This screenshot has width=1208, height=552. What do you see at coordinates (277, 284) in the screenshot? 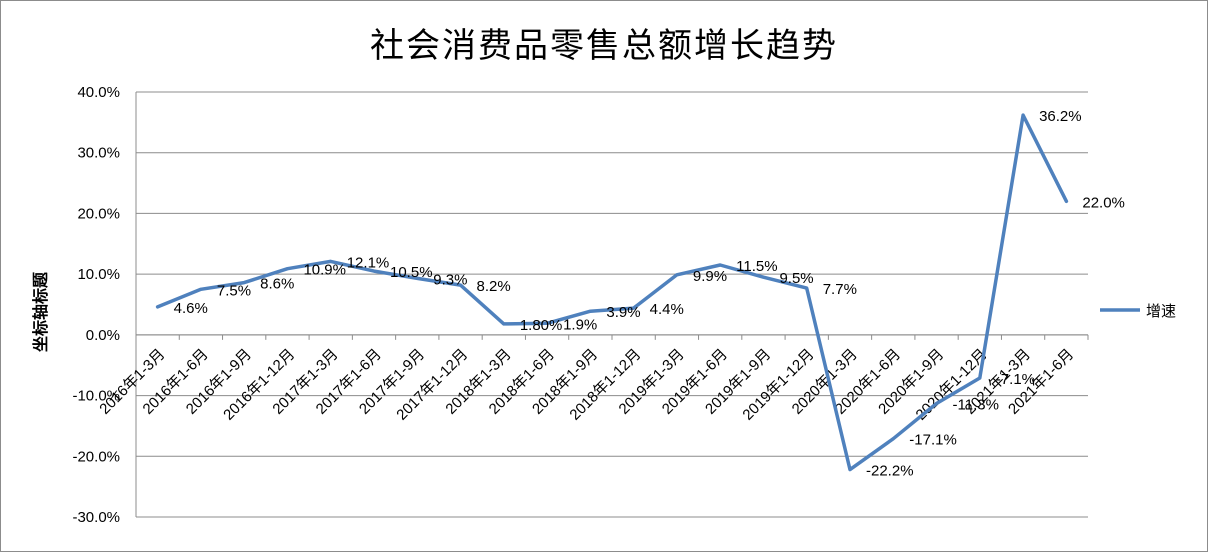
I see `data-label: 8.6%` at bounding box center [277, 284].